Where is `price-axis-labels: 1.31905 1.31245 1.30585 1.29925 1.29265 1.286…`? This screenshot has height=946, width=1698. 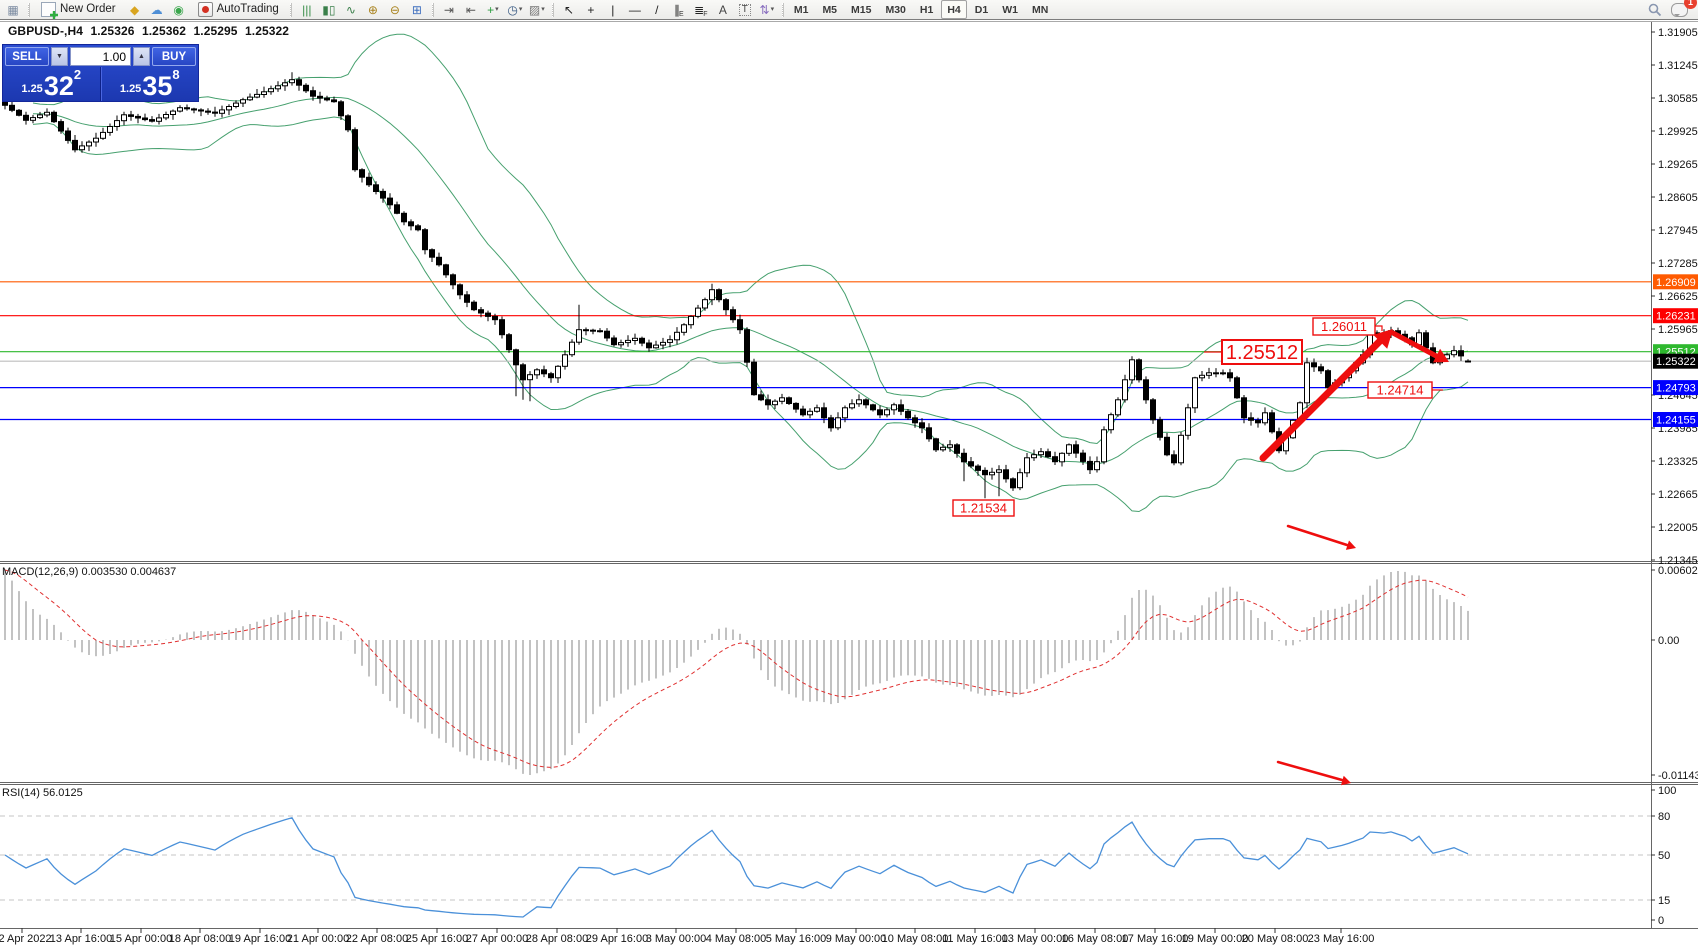 price-axis-labels: 1.31905 1.31245 1.30585 1.29925 1.29265 1.286… is located at coordinates (1674, 477).